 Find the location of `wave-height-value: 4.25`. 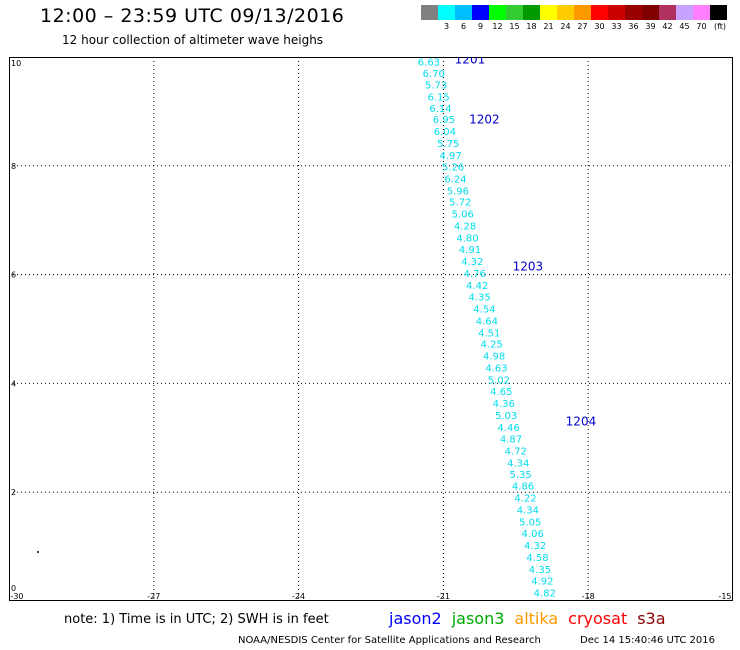

wave-height-value: 4.25 is located at coordinates (492, 345).